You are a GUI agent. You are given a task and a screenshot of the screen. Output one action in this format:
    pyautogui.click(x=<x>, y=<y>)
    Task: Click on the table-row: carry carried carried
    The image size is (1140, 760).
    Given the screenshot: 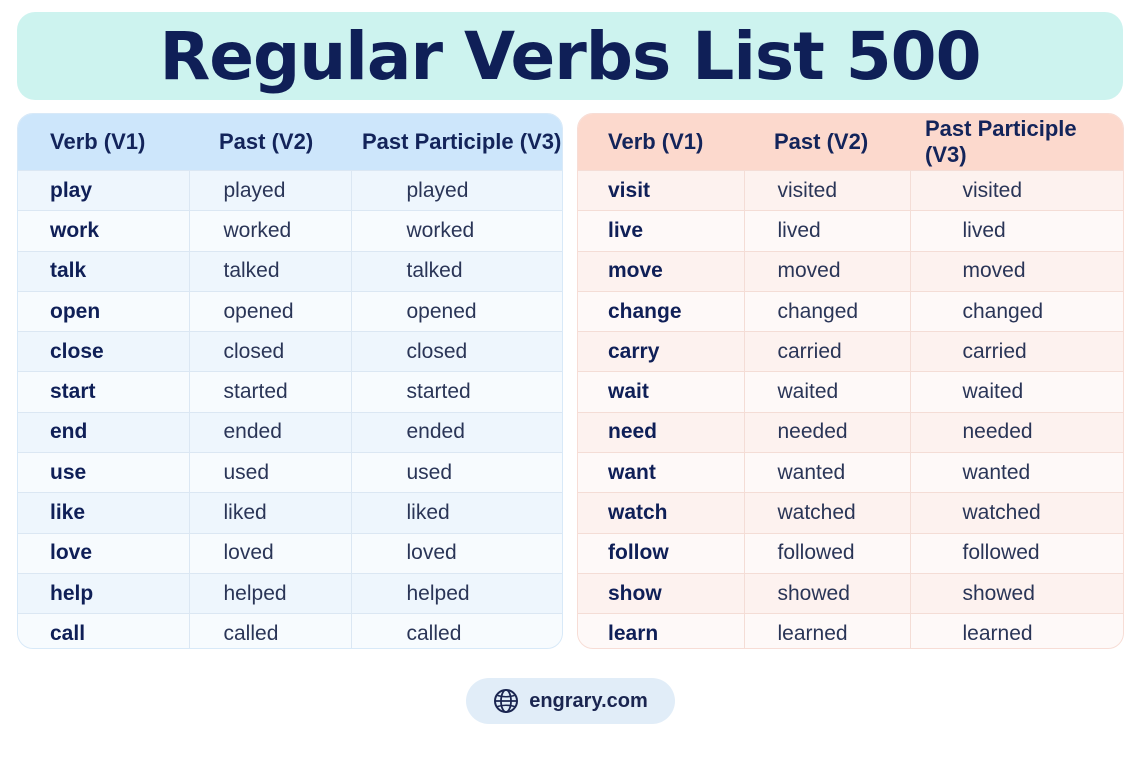 What is the action you would take?
    pyautogui.click(x=850, y=351)
    